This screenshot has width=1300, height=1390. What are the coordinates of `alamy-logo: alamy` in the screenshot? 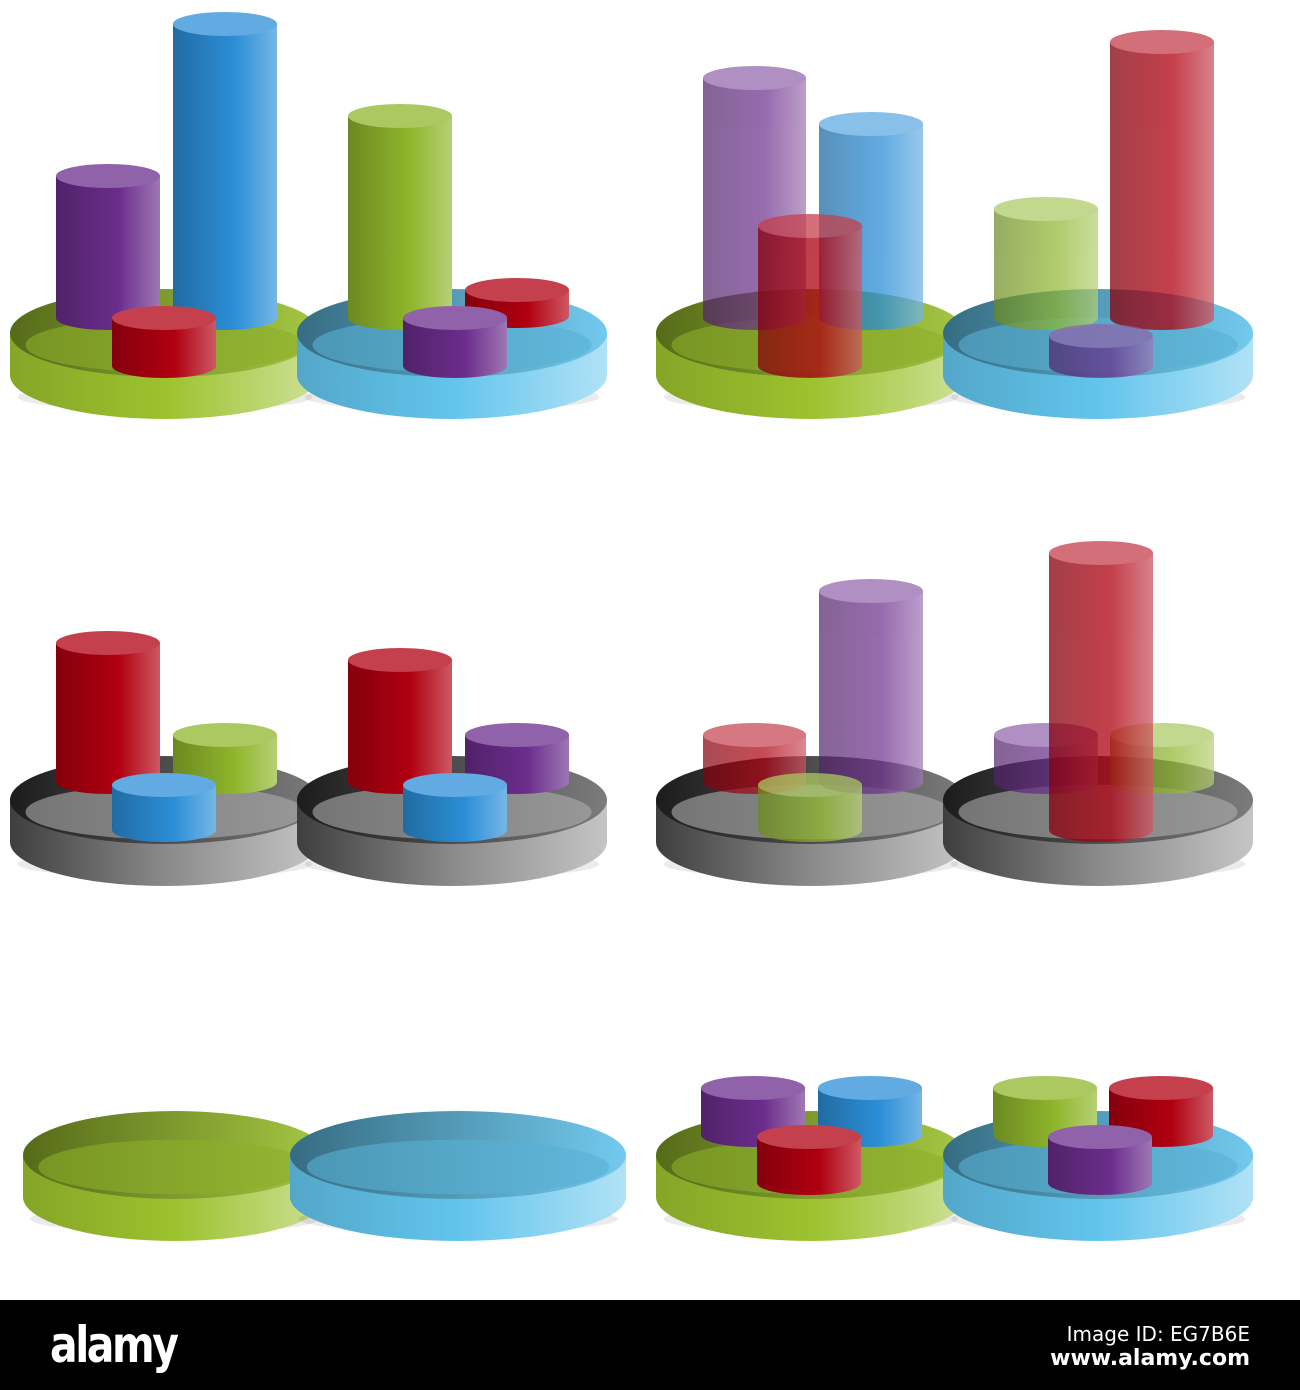 It's located at (114, 1345).